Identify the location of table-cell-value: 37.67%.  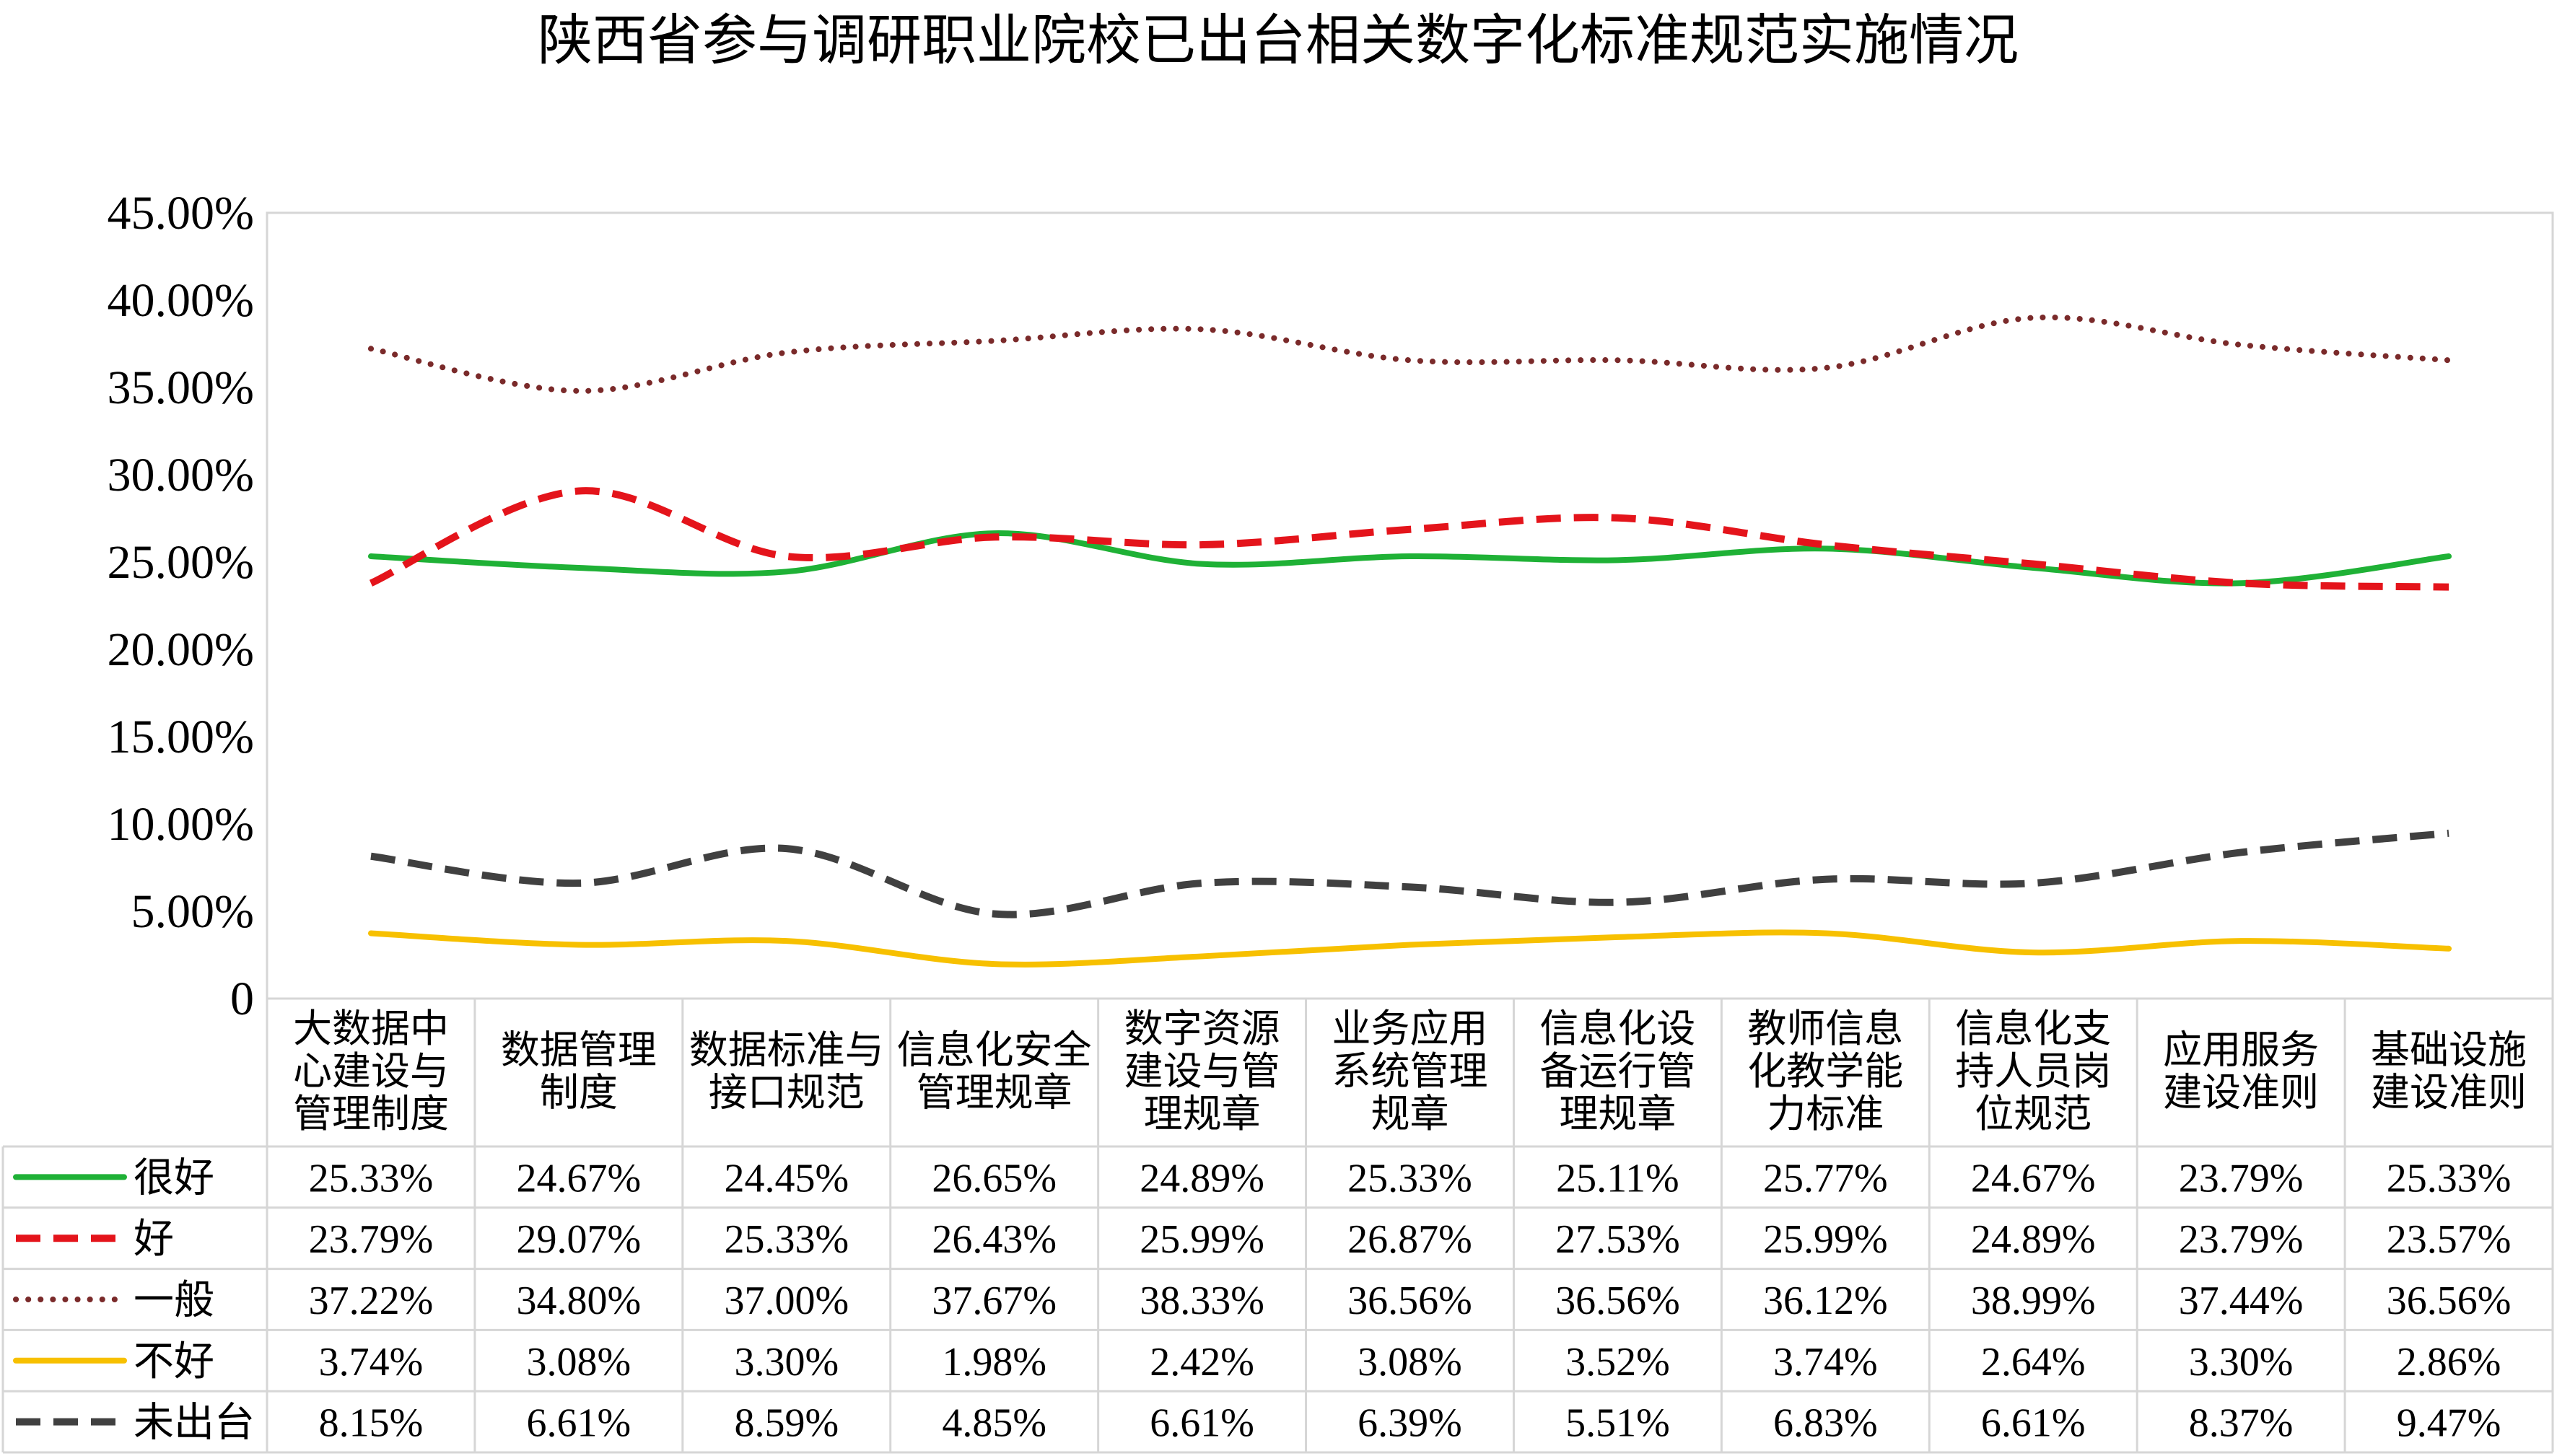
(994, 1301).